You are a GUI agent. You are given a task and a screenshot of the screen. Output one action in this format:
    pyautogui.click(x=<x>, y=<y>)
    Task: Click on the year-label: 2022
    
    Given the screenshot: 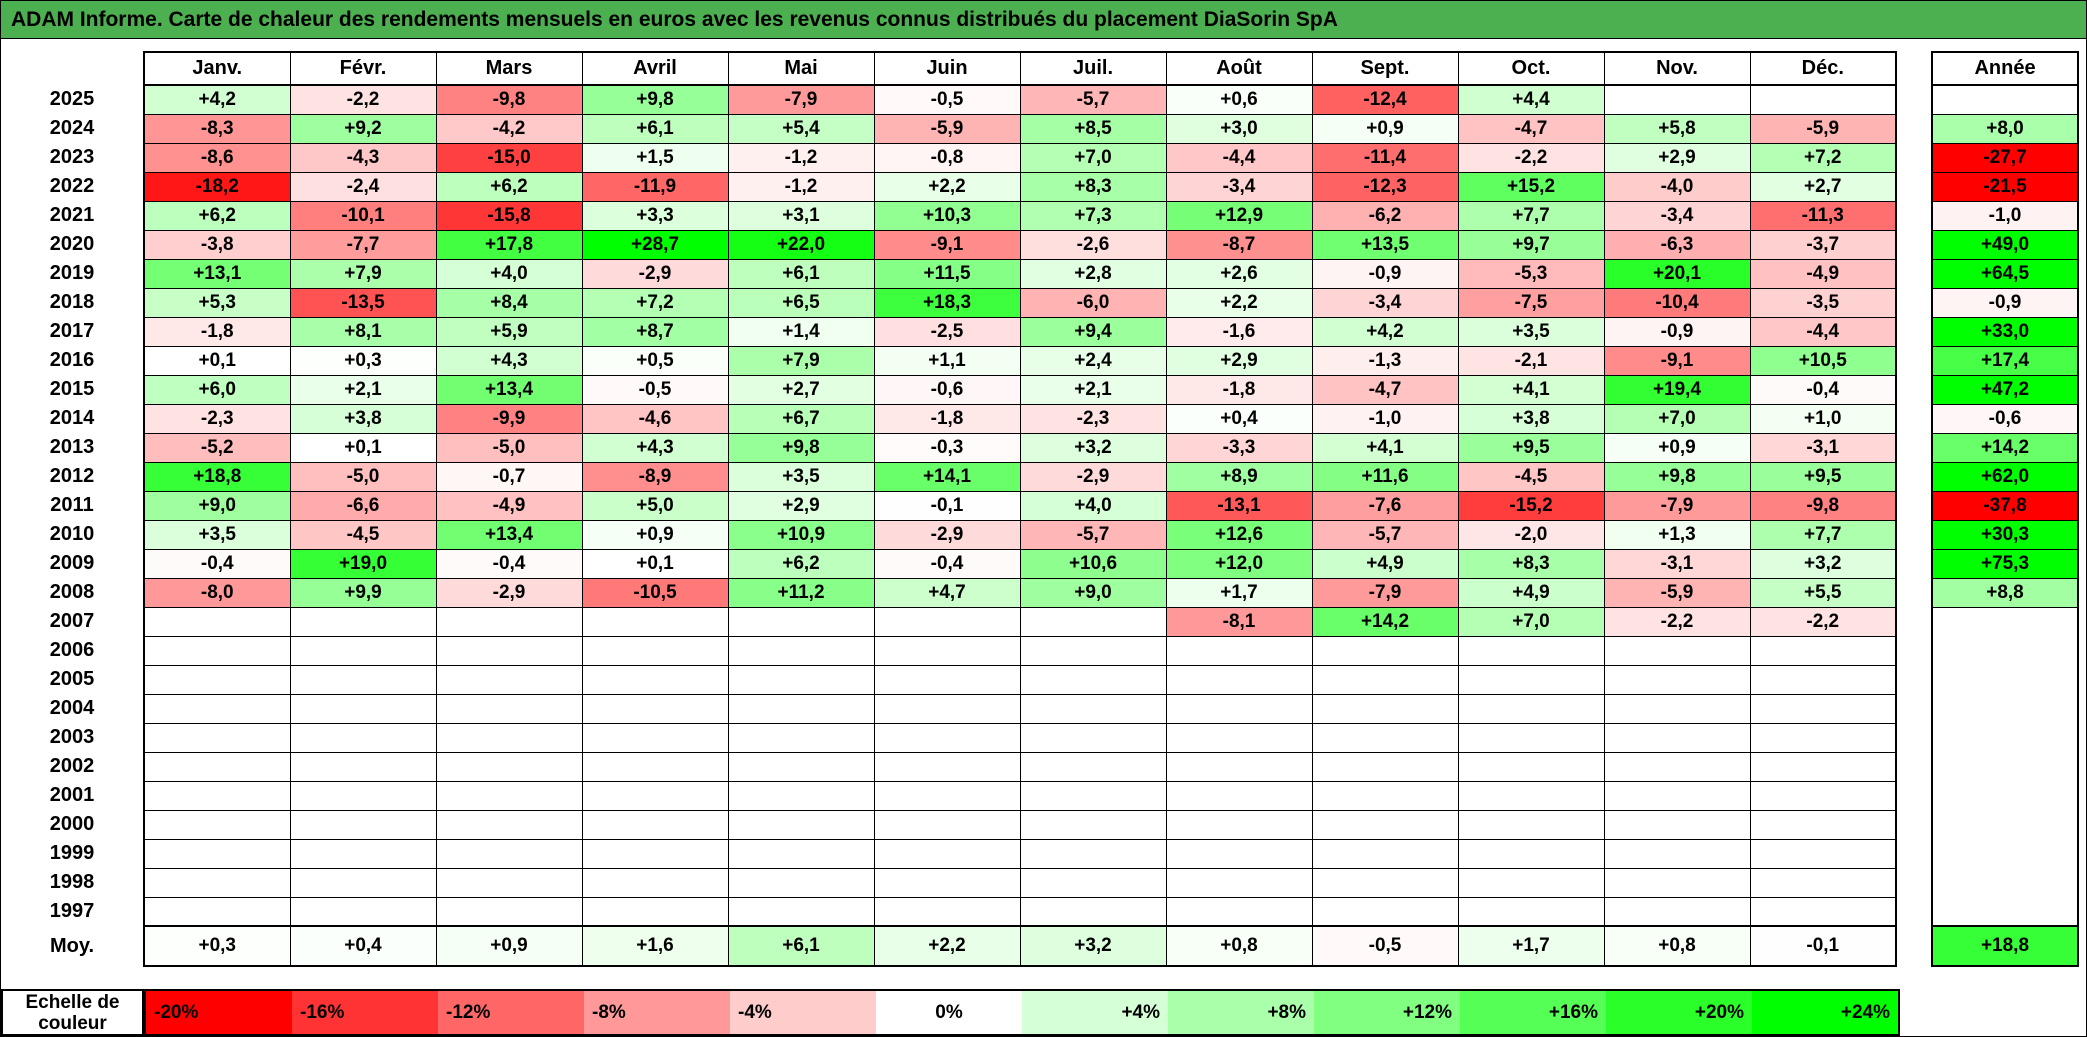 What is the action you would take?
    pyautogui.click(x=72, y=186)
    